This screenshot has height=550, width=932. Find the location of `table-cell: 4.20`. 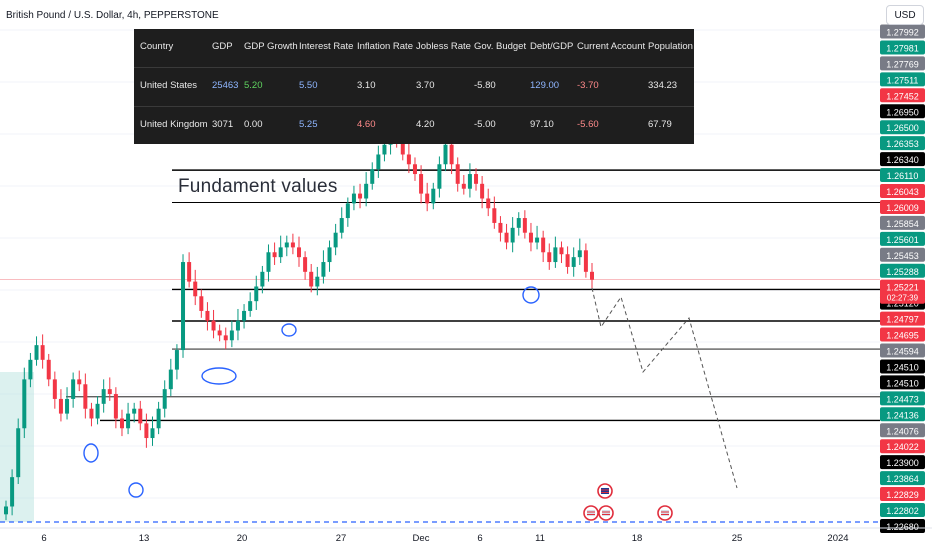

table-cell: 4.20 is located at coordinates (425, 124).